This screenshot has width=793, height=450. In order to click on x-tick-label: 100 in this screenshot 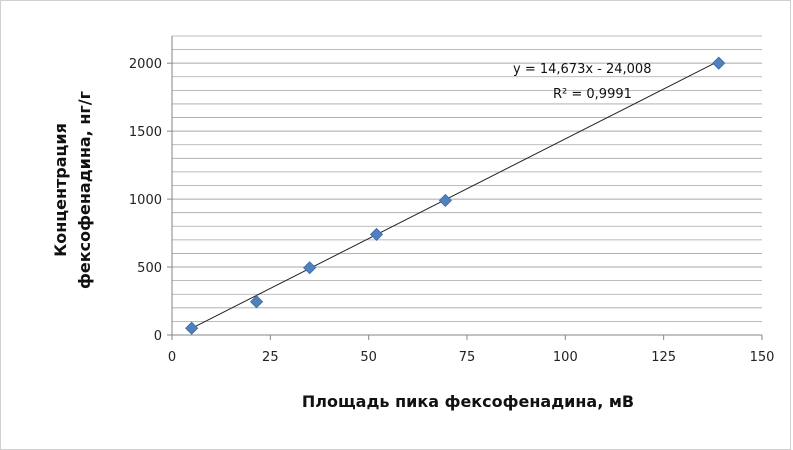, I will do `click(565, 357)`.